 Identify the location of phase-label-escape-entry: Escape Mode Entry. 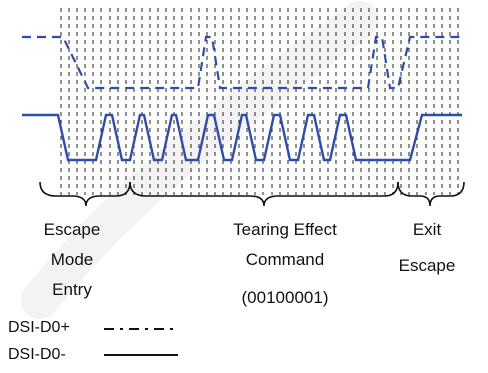
(72, 259).